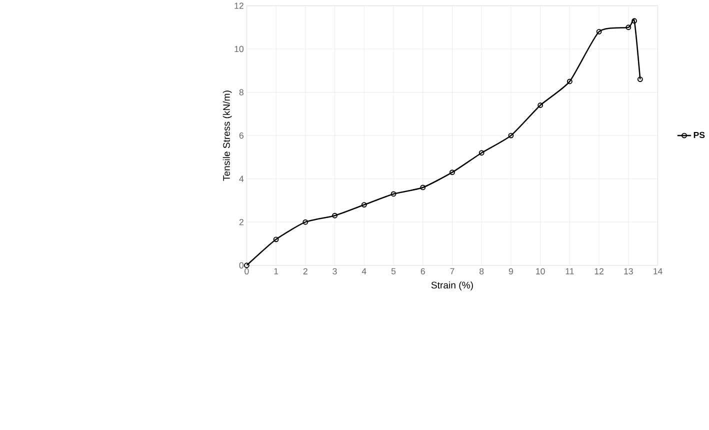  I want to click on y-tick-label: 12, so click(239, 5).